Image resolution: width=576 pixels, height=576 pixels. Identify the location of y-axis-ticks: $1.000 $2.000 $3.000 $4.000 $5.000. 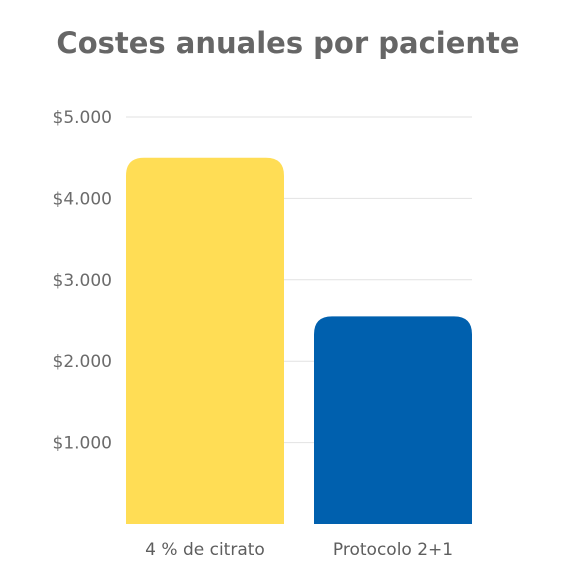
(82, 281).